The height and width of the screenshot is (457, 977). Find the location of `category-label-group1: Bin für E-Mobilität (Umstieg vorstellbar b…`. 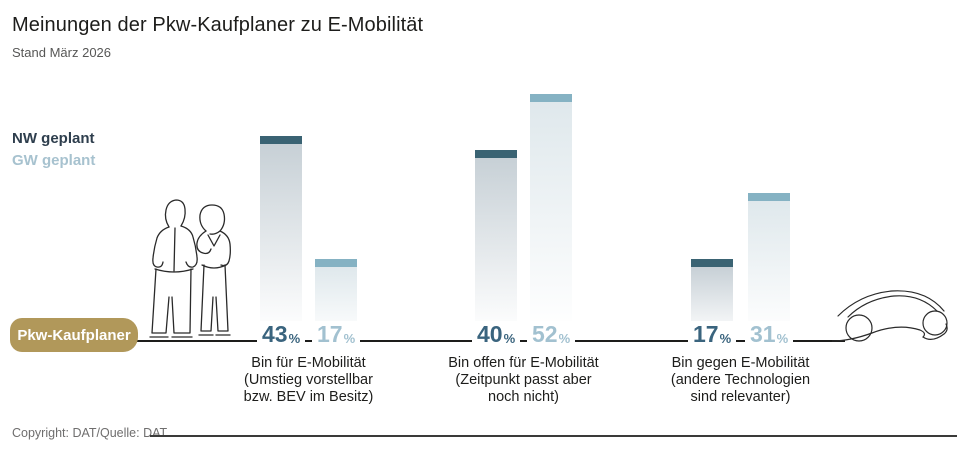

category-label-group1: Bin für E-Mobilität (Umstieg vorstellbar b… is located at coordinates (309, 380).